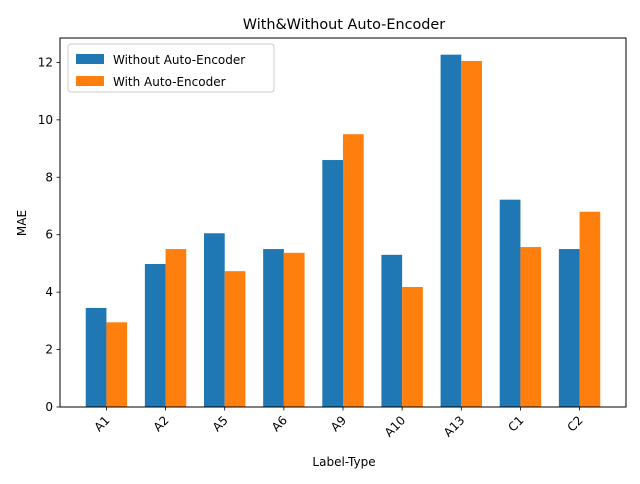 The image size is (640, 484). I want to click on bar-without-c2, so click(569, 328).